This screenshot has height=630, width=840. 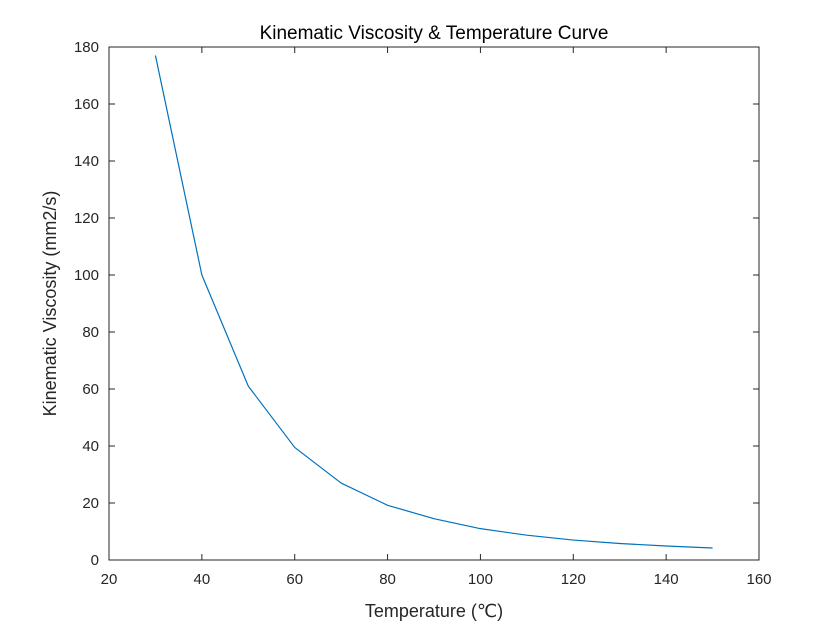 I want to click on x-tick-label: 120, so click(x=573, y=579).